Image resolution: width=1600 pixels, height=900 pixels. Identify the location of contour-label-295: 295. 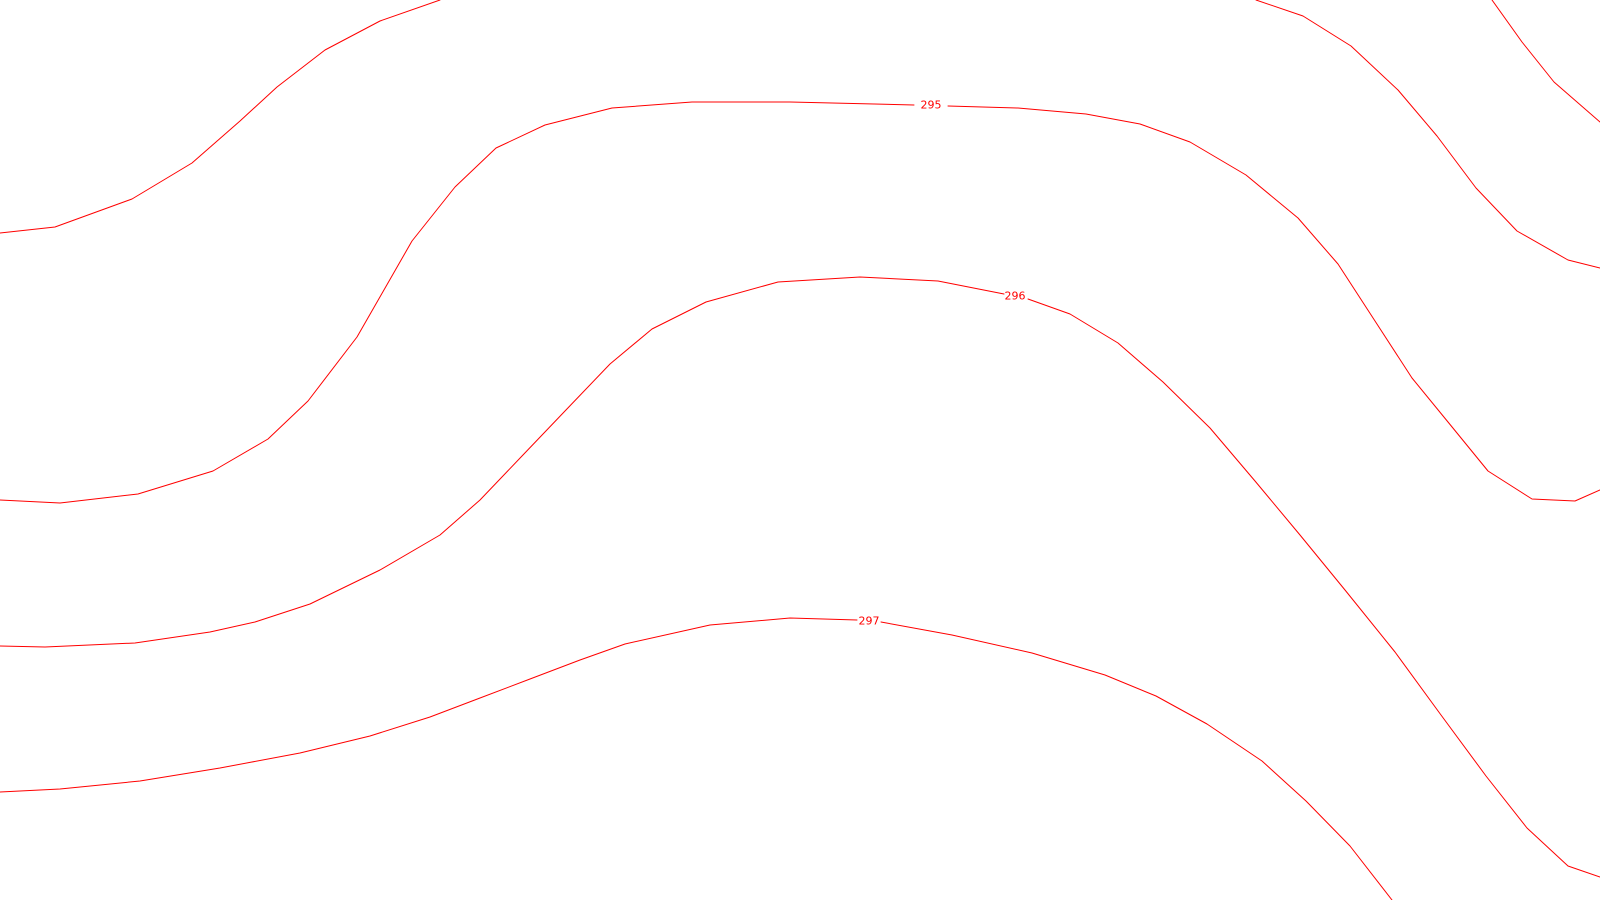
(931, 105).